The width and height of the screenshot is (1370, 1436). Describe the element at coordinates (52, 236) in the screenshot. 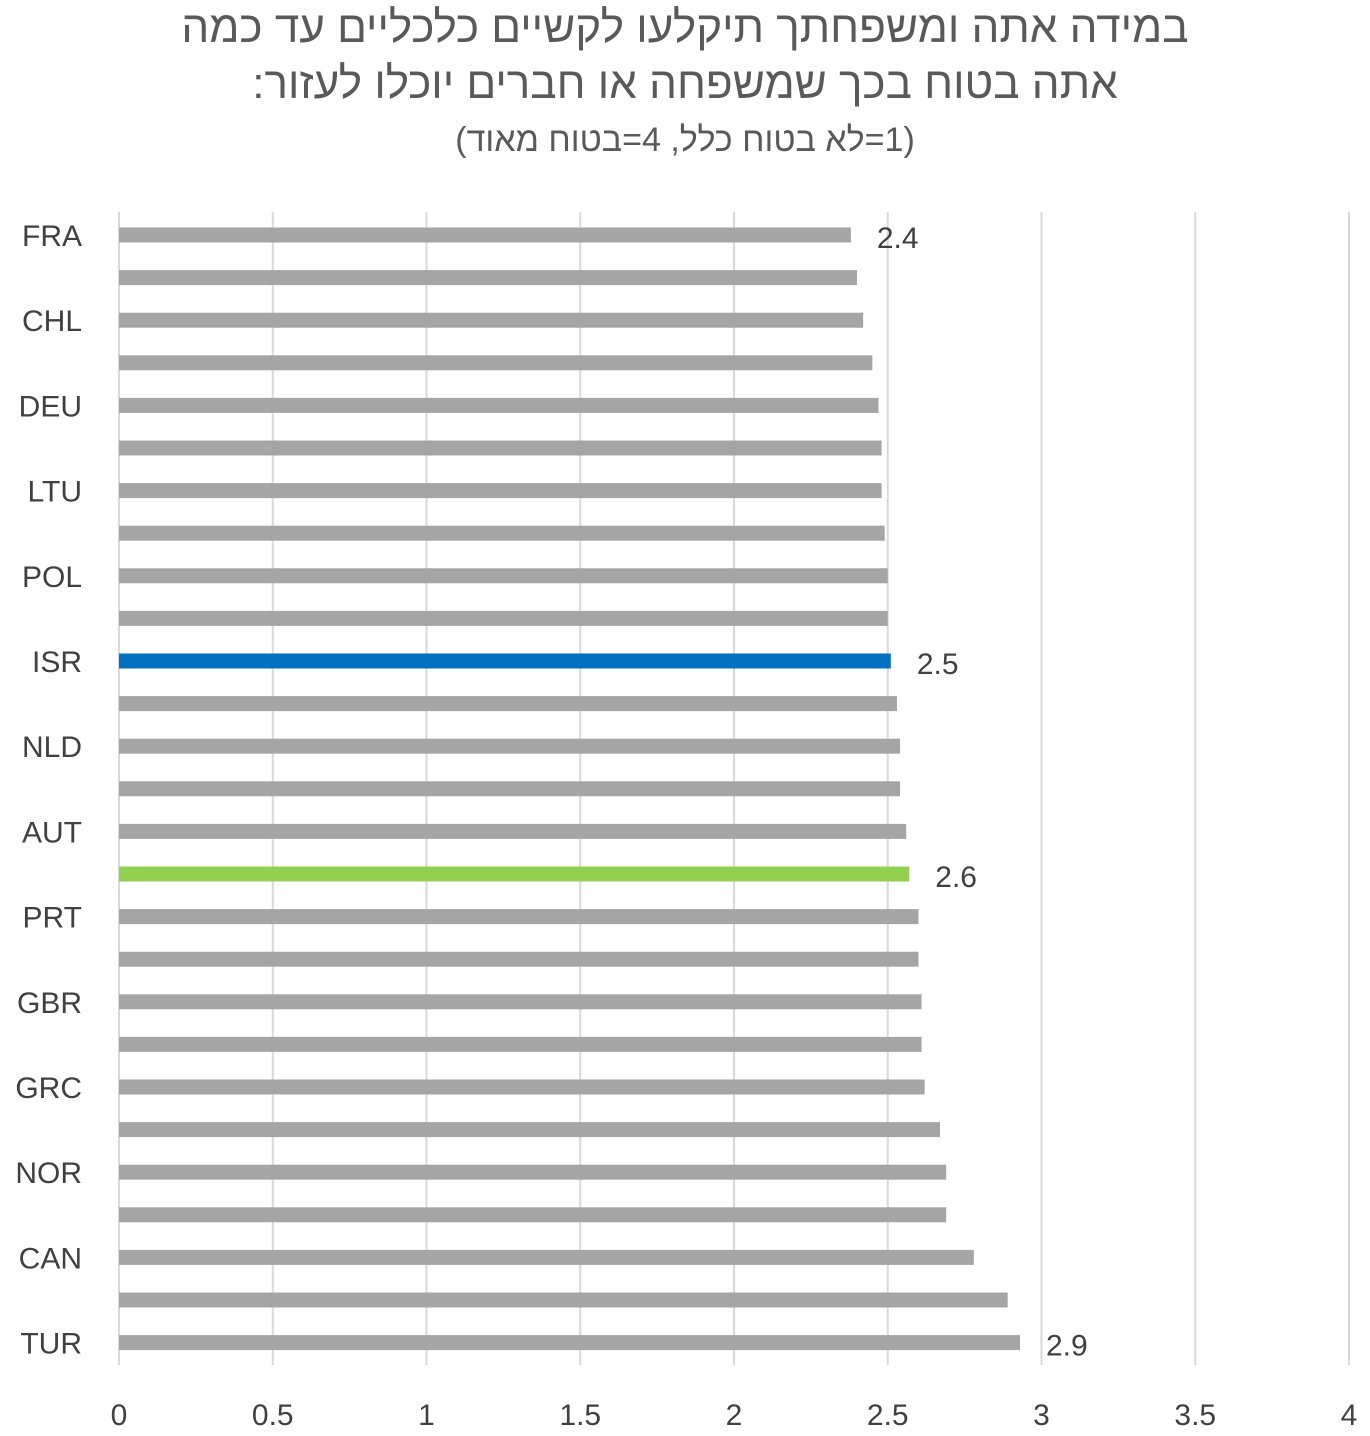

I see `category-label: FRA` at that location.